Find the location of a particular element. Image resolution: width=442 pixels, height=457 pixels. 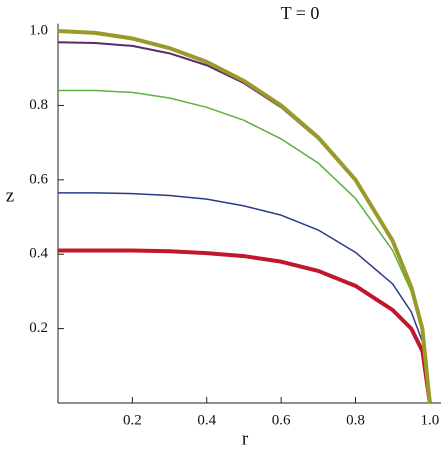

y-tick-label: 0.8 is located at coordinates (38, 105).